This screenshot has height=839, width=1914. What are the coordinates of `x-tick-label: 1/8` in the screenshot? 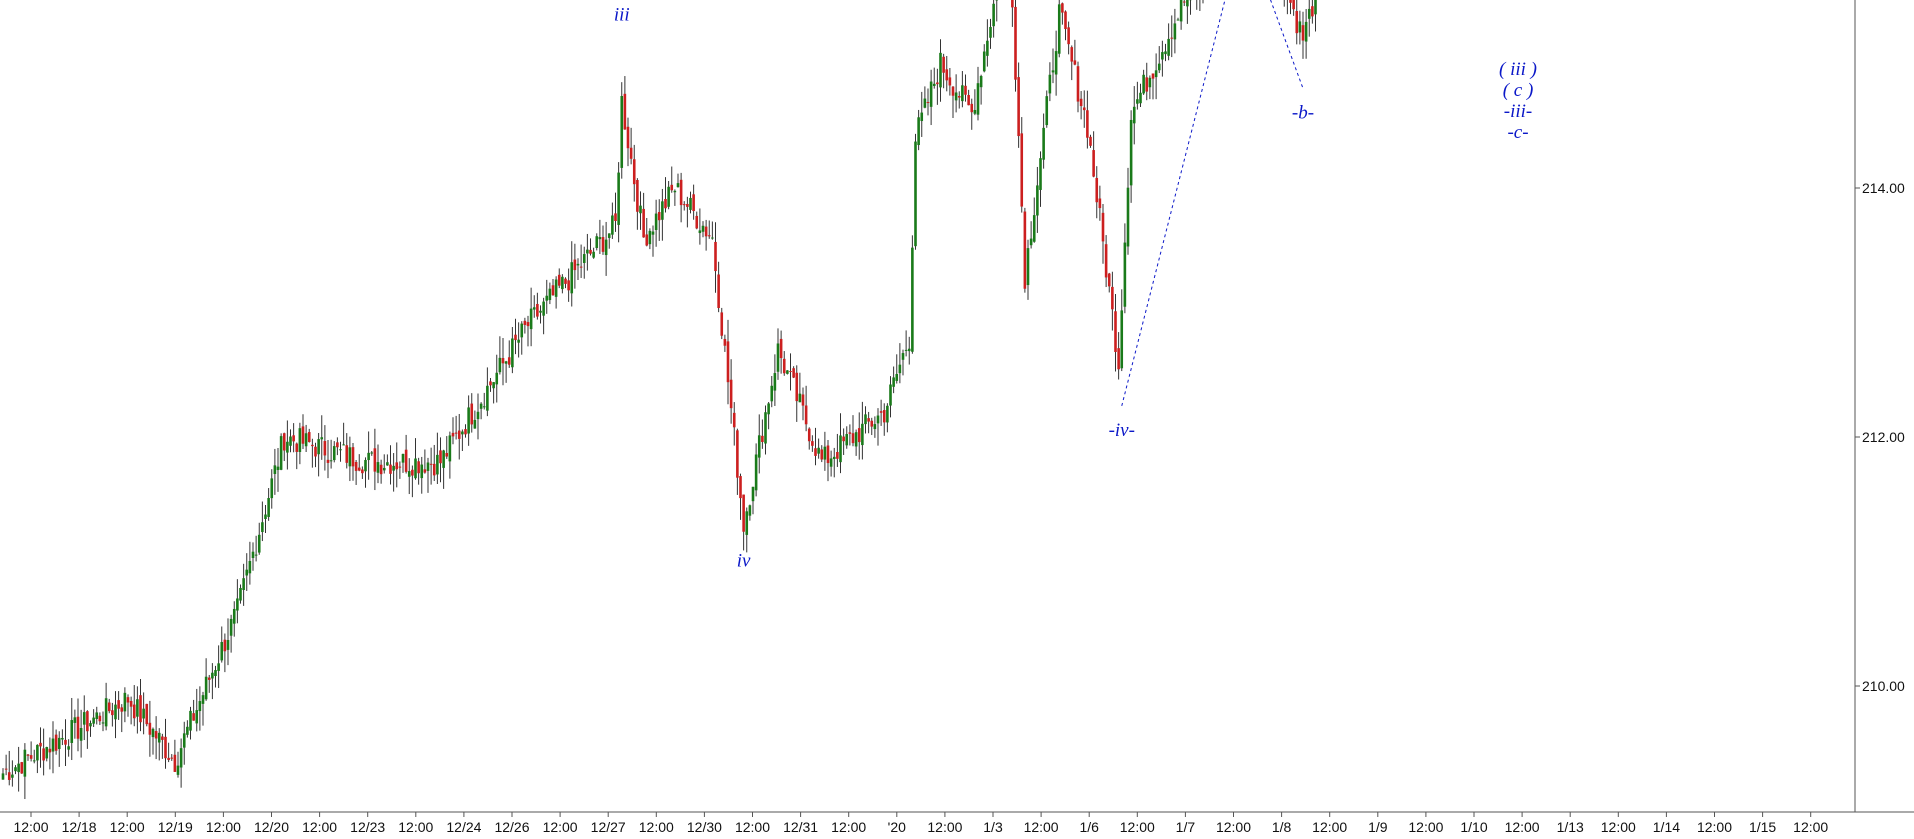 It's located at (1282, 827).